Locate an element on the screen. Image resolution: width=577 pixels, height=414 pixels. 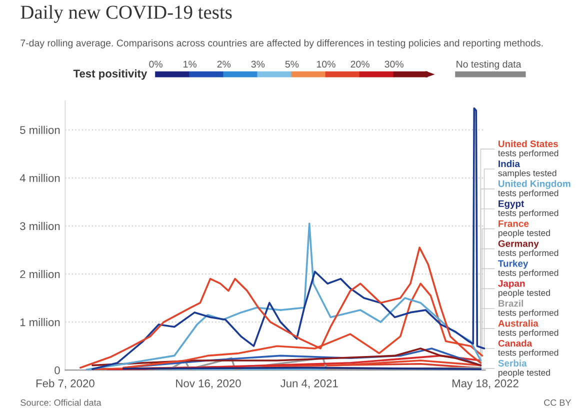
y-tick-label: 0 is located at coordinates (57, 370).